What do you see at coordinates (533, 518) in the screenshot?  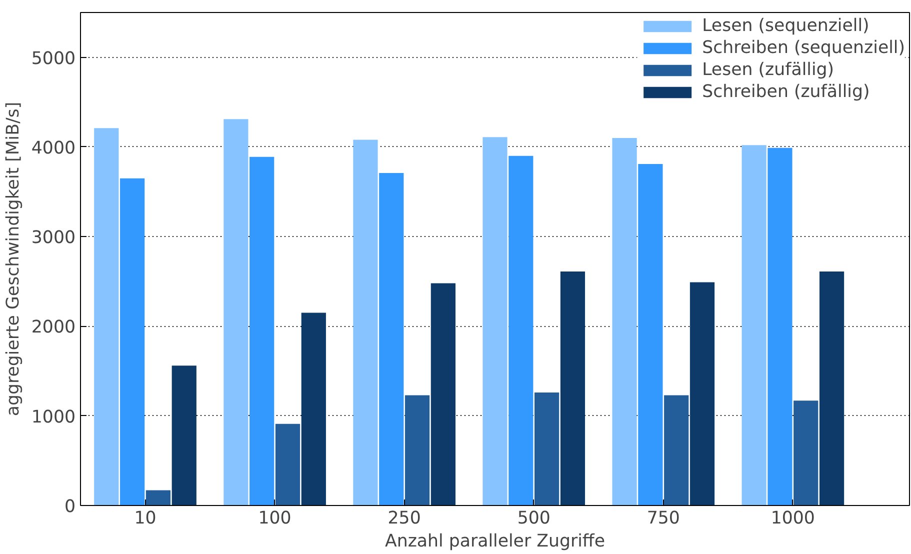 I see `x-tick-label: 500` at bounding box center [533, 518].